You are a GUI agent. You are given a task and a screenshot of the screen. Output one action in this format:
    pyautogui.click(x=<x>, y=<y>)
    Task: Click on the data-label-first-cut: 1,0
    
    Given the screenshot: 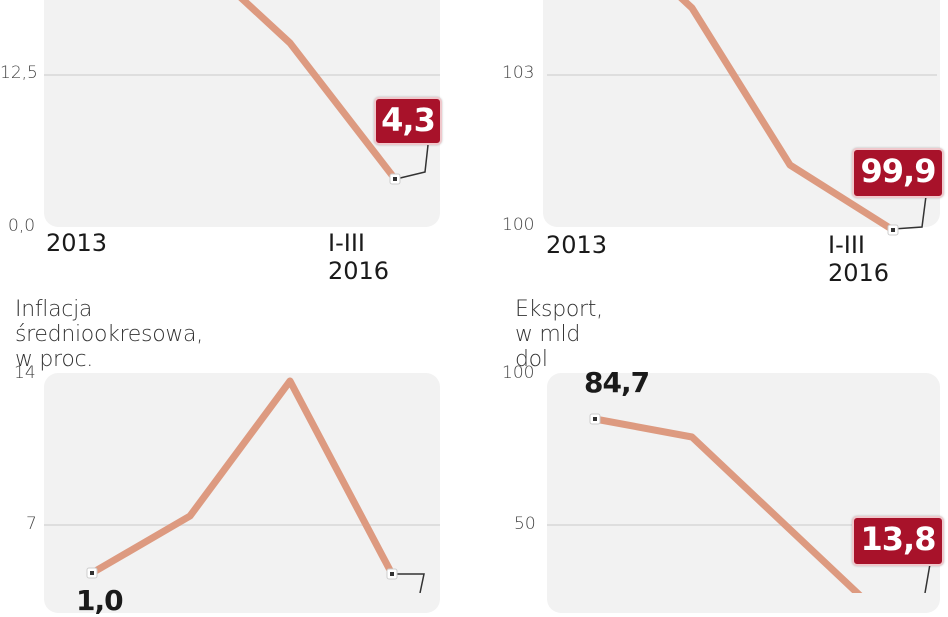 What is the action you would take?
    pyautogui.click(x=100, y=600)
    